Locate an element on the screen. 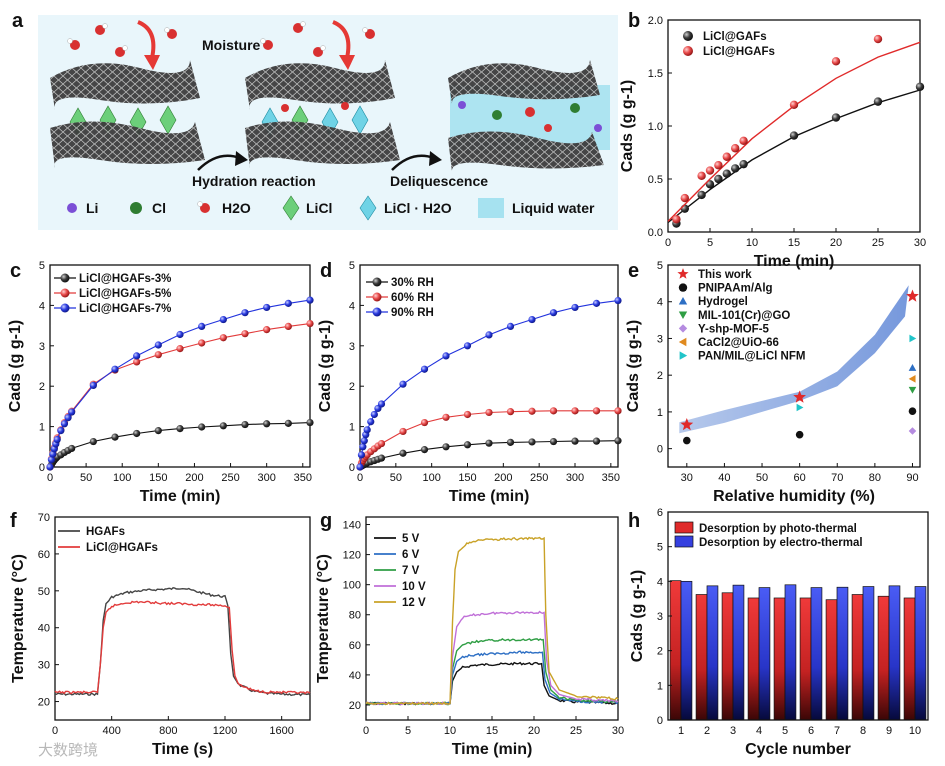  panel-label-c: c is located at coordinates (15, 271).